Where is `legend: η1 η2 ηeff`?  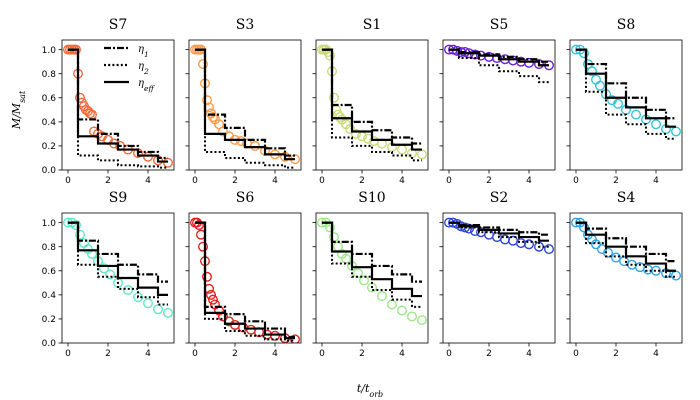 legend: η1 η2 ηeff is located at coordinates (129, 68).